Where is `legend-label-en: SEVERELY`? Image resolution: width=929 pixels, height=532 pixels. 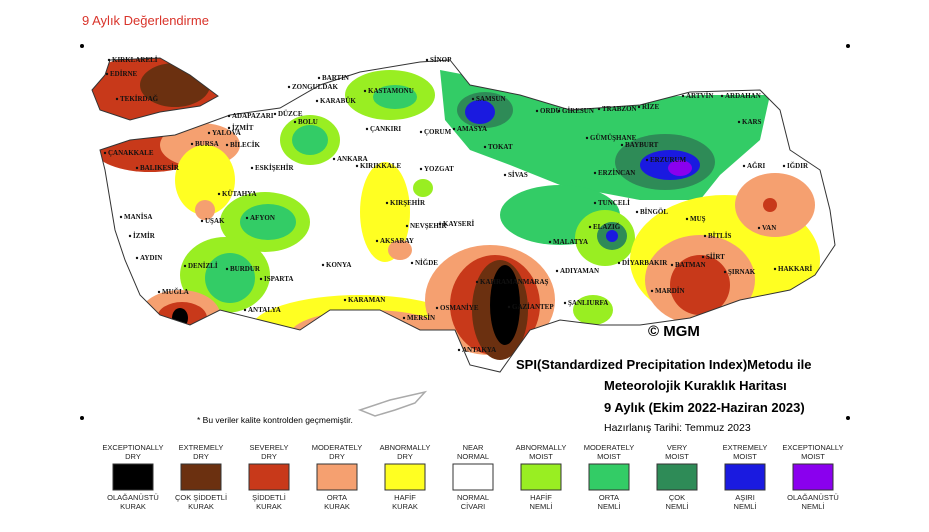 legend-label-en: SEVERELY is located at coordinates (268, 447).